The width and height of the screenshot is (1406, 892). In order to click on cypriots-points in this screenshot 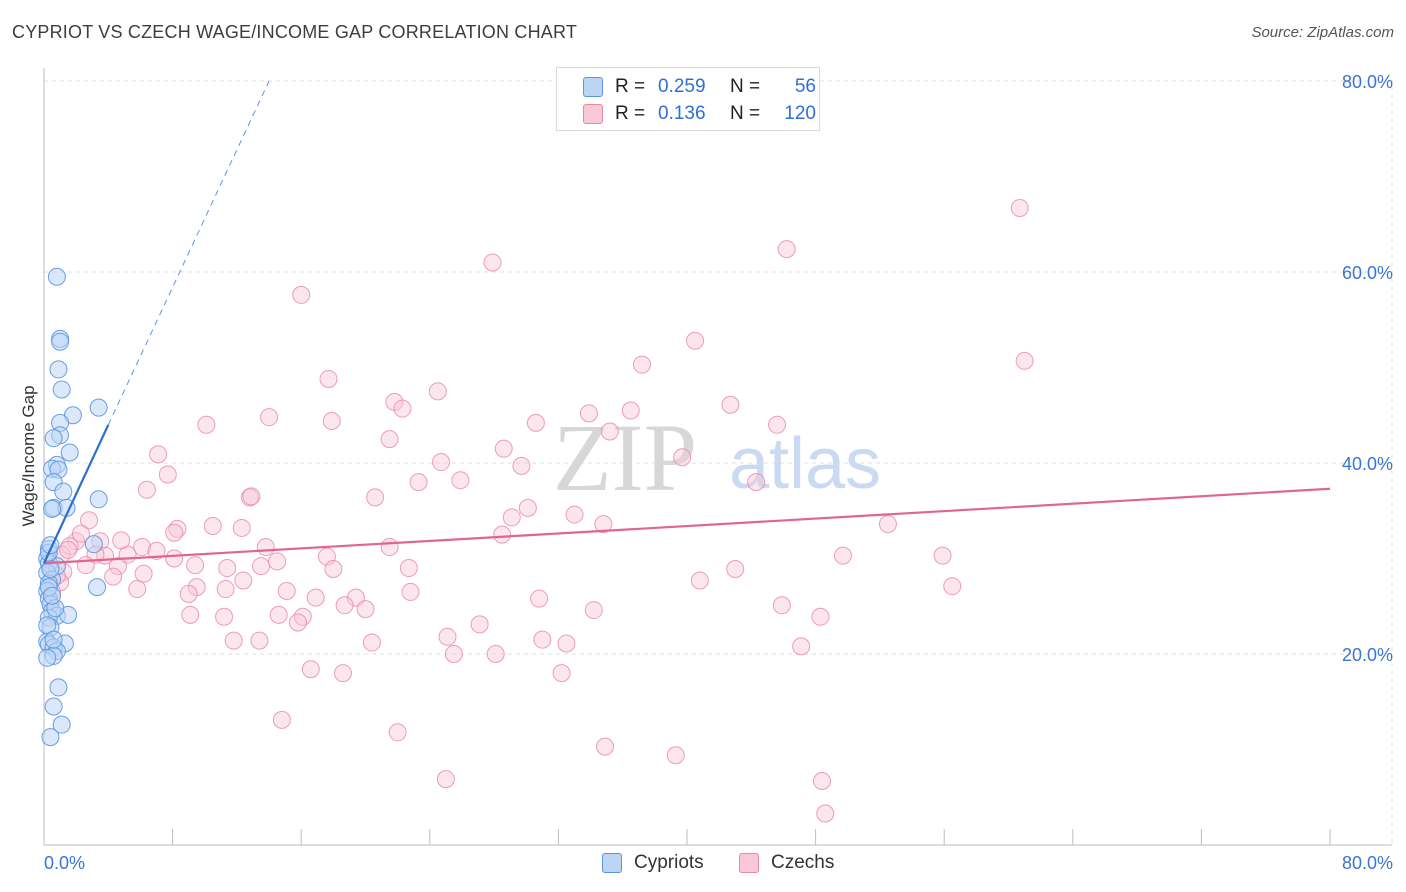, I will do `click(73, 507)`.